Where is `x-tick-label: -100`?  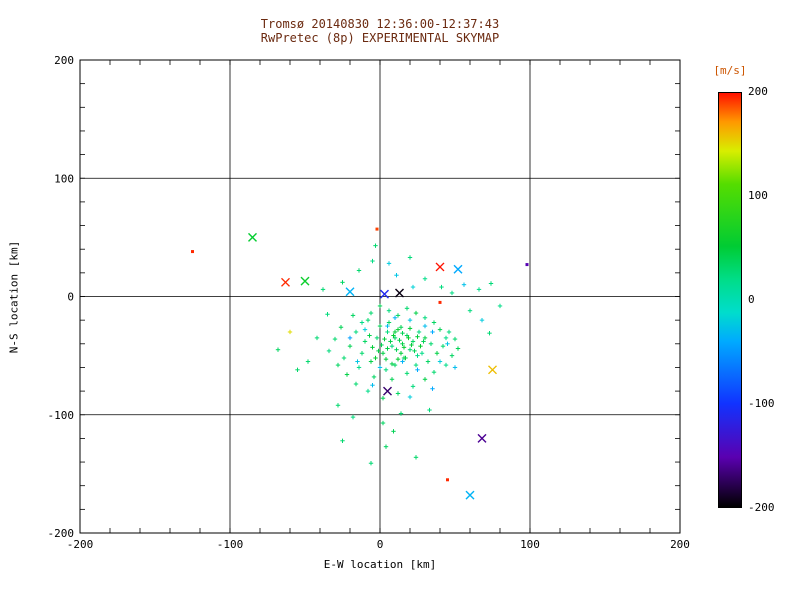
x-tick-label: -100 is located at coordinates (230, 544).